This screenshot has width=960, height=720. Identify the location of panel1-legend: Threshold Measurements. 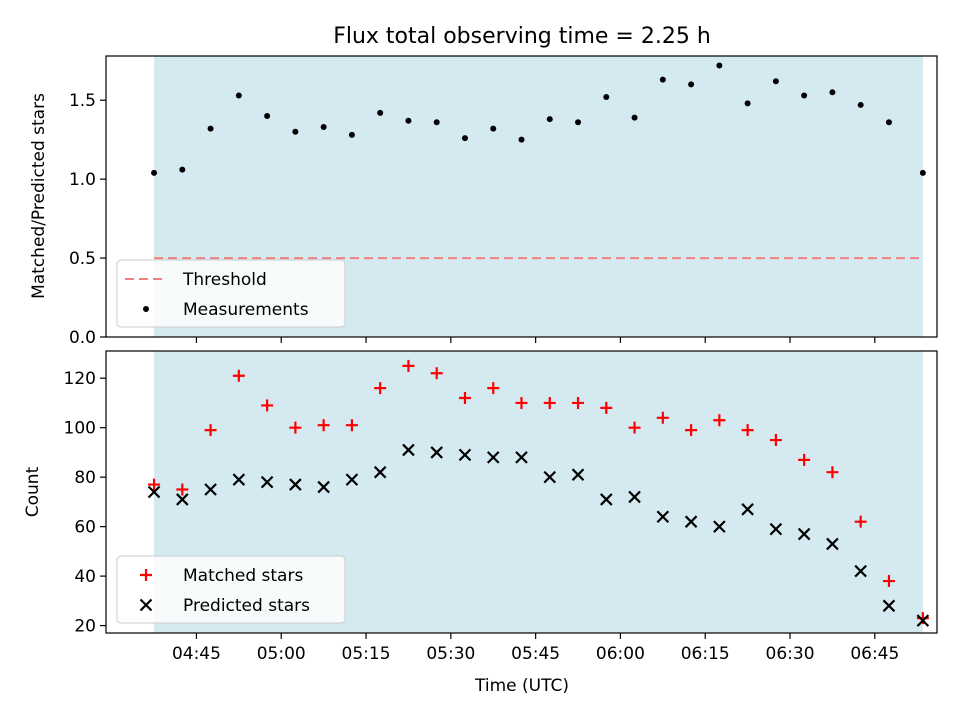
(231, 293).